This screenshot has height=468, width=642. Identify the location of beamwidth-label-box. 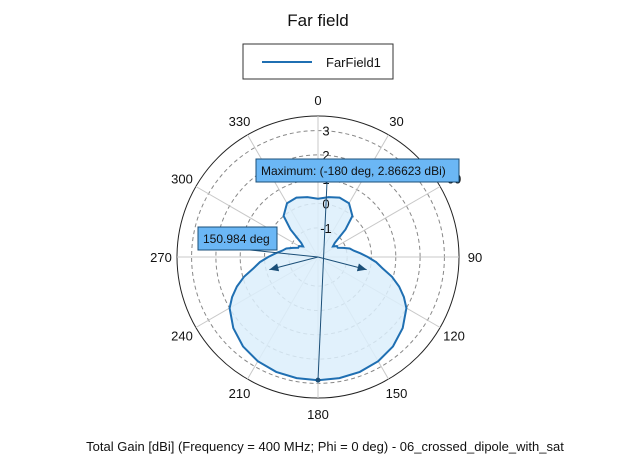
(237, 238).